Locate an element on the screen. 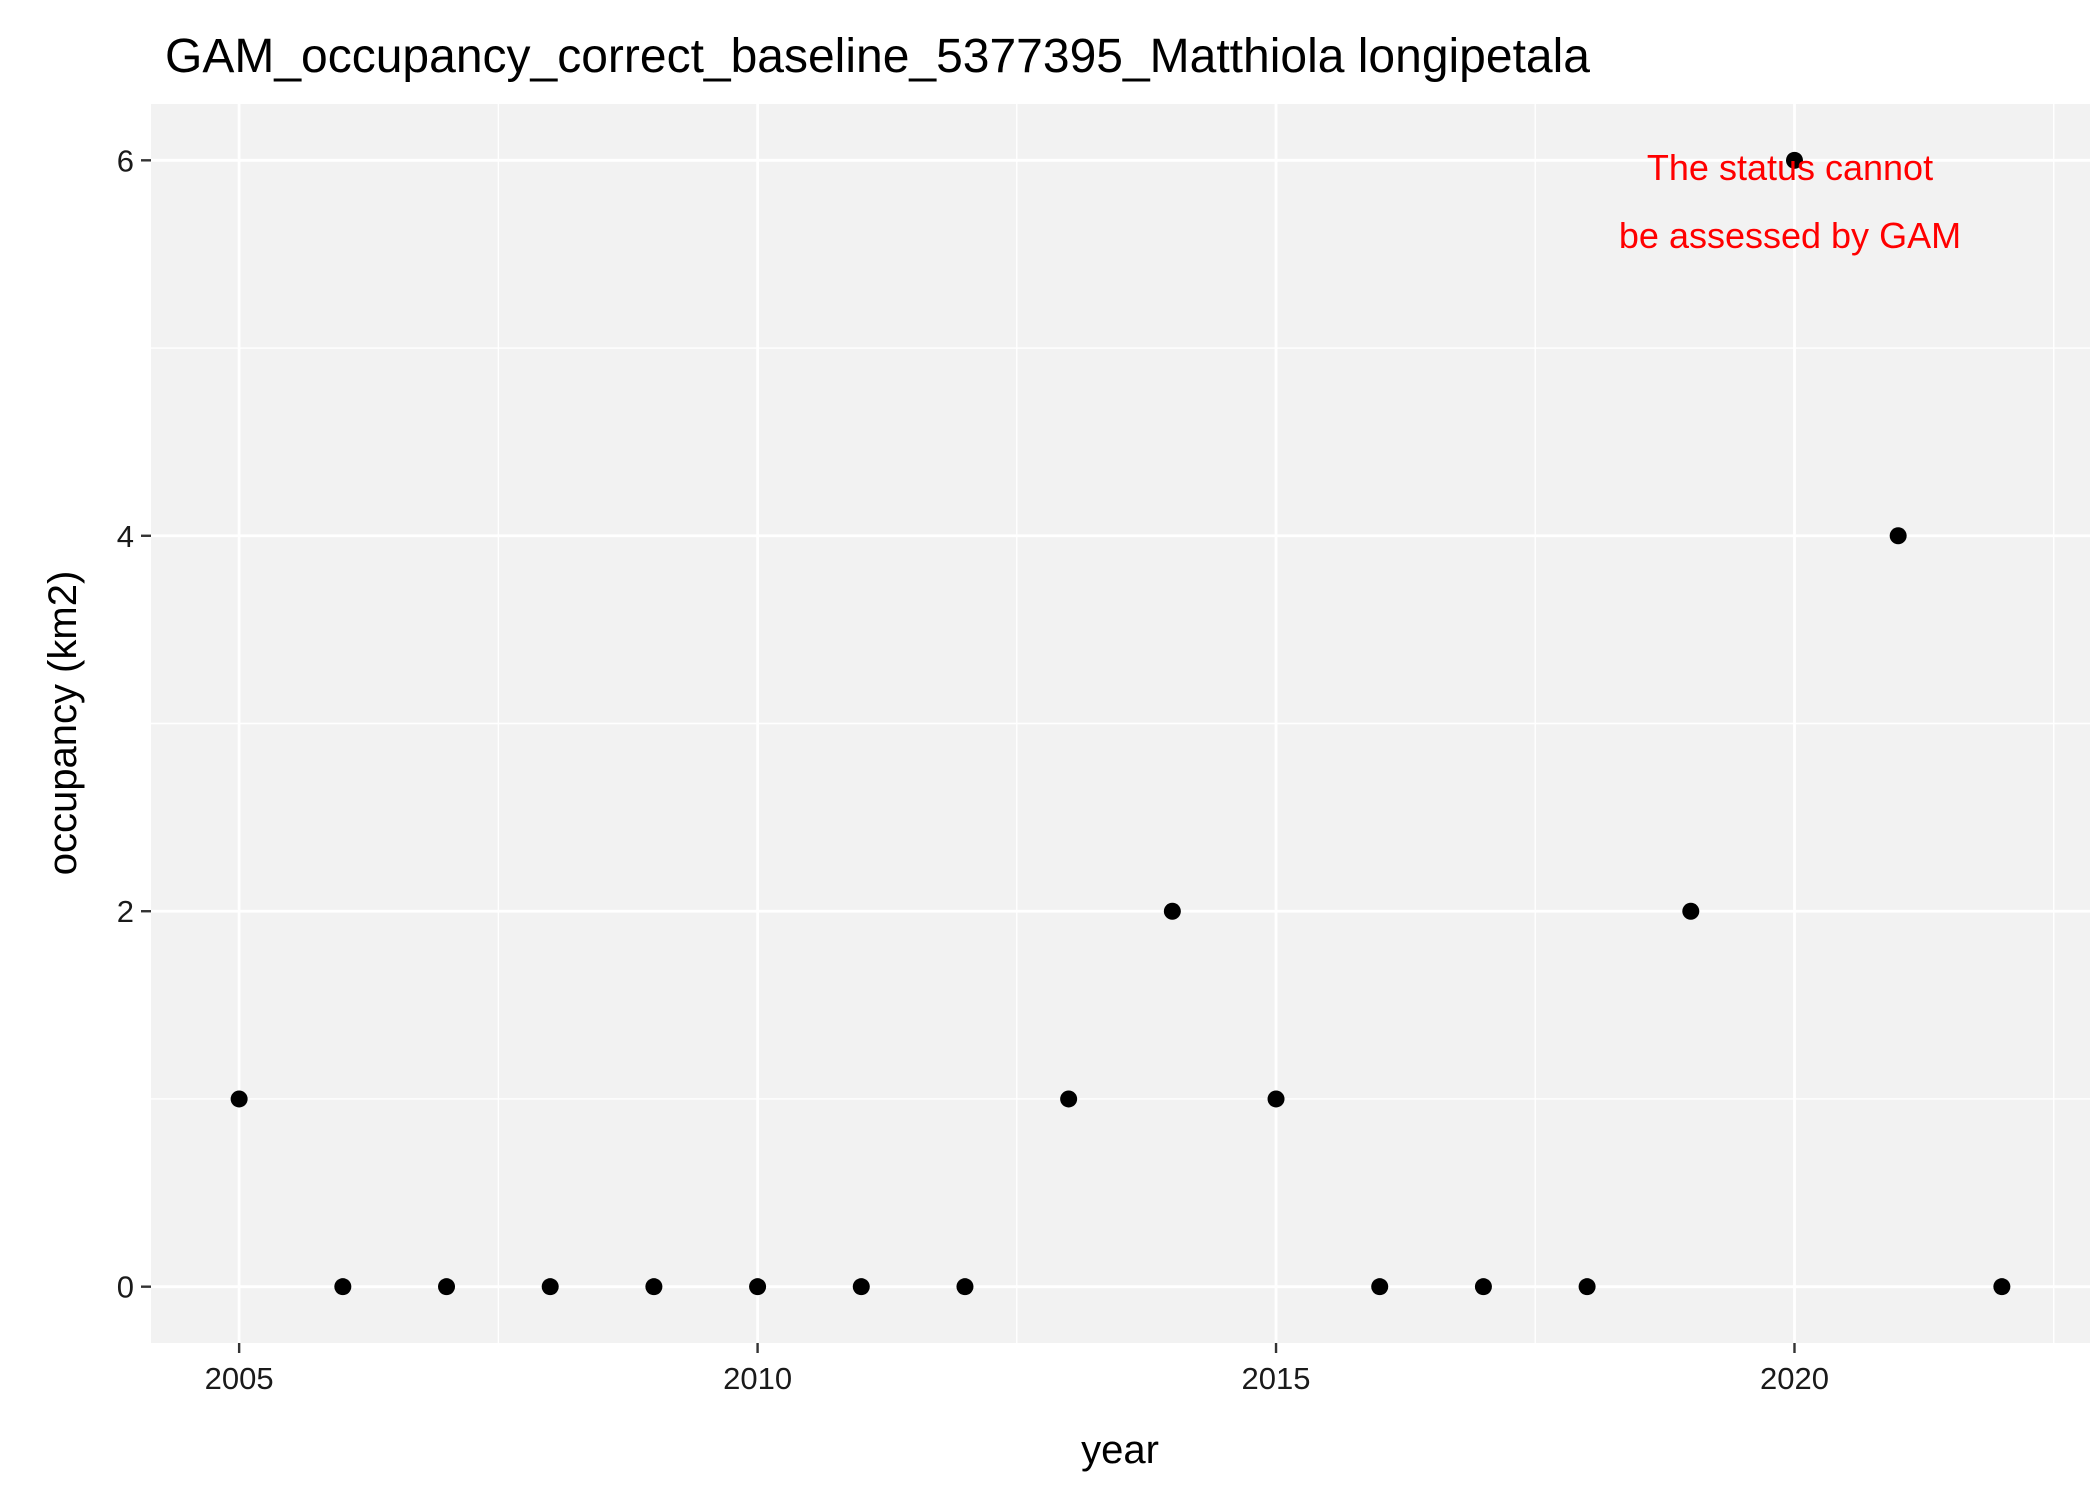 The width and height of the screenshot is (2100, 1499). annotation-line-2: be assessed by GAM is located at coordinates (1790, 235).